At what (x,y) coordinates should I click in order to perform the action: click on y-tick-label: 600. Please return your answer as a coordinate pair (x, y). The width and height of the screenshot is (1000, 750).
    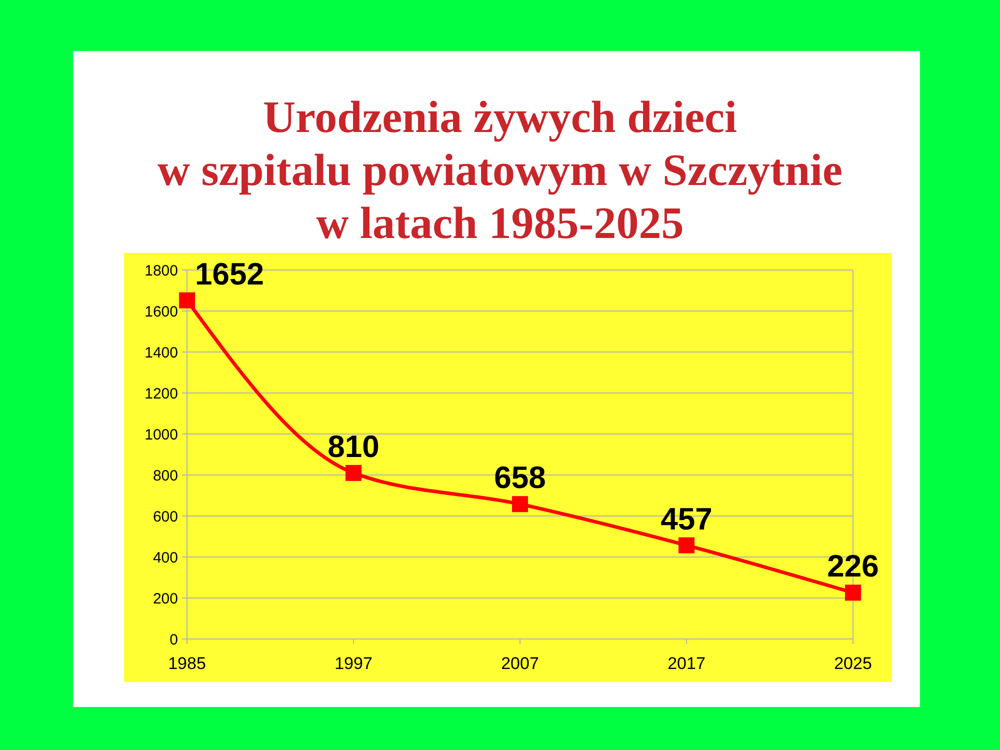
    Looking at the image, I should click on (165, 517).